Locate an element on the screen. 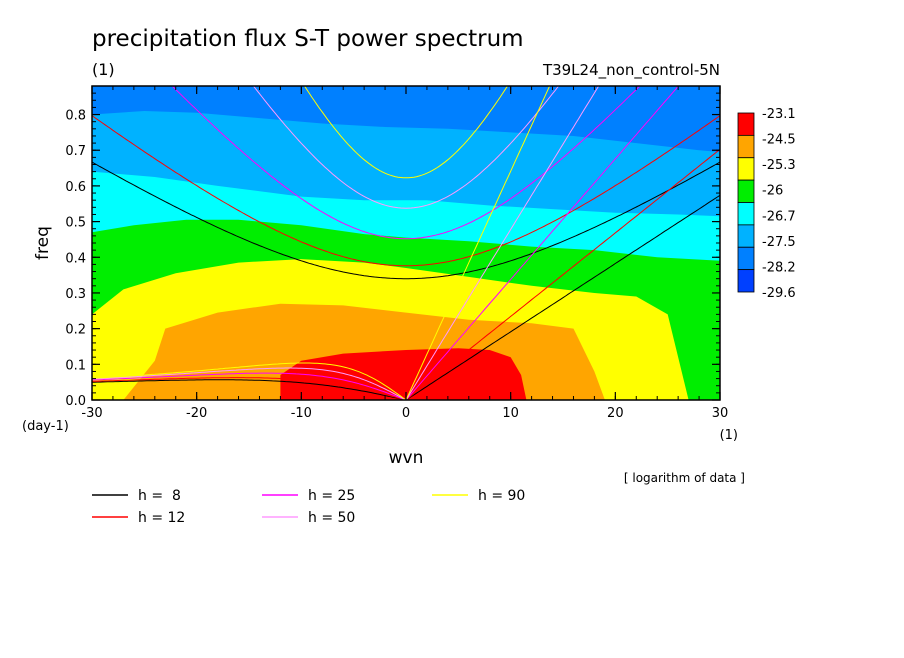 The height and width of the screenshot is (658, 904). colorbar: -23.1 -24.5 -25.3 -26 -26.7 -27.5 -28.2 -29.6 is located at coordinates (766, 204).